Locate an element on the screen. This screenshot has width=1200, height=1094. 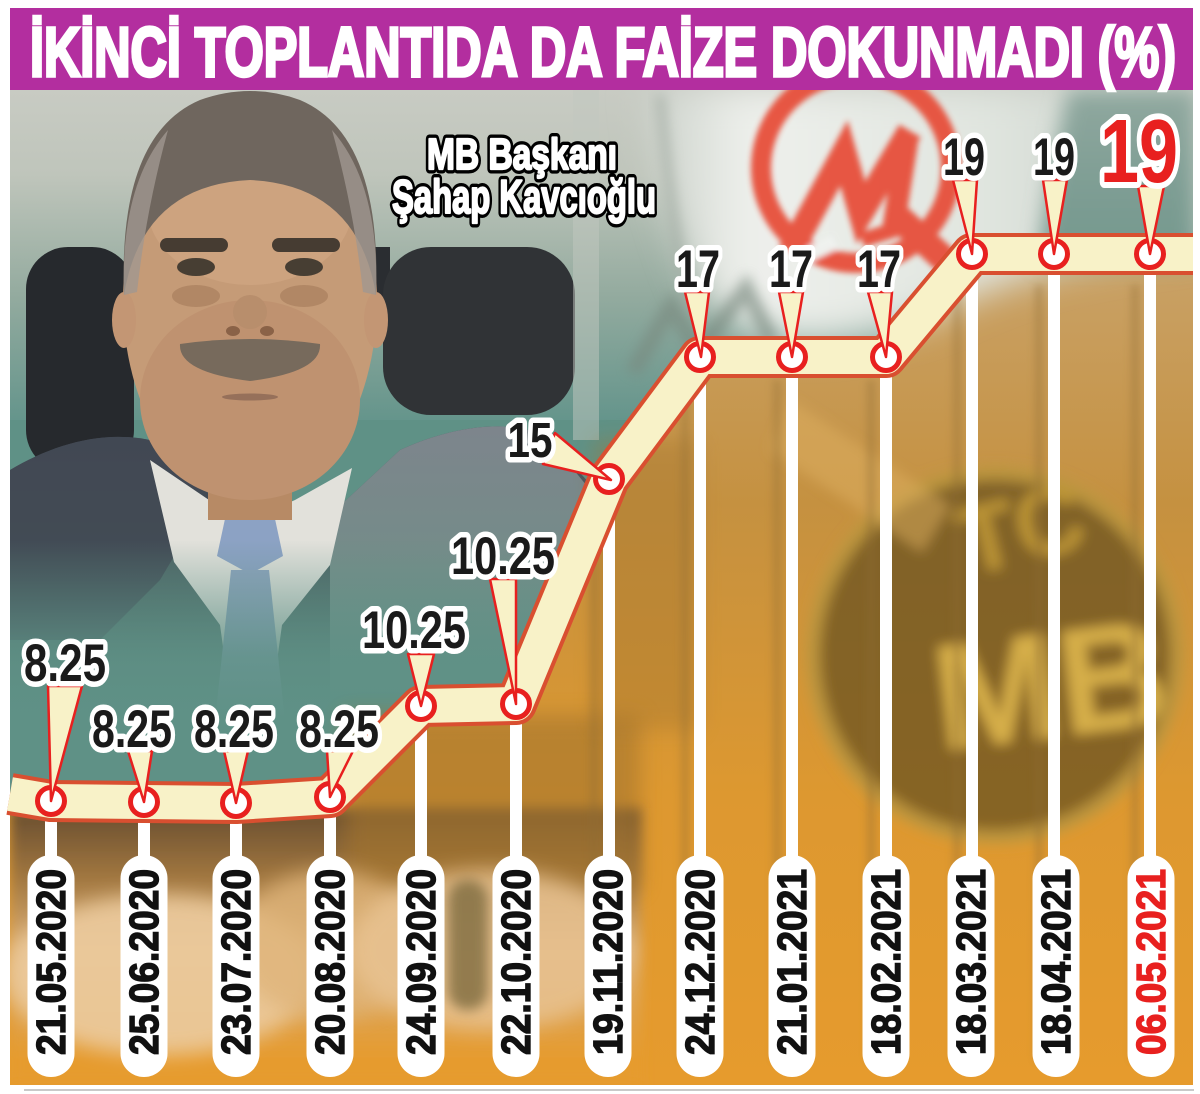
svg-text: 21.05.2020 is located at coordinates (51, 962).